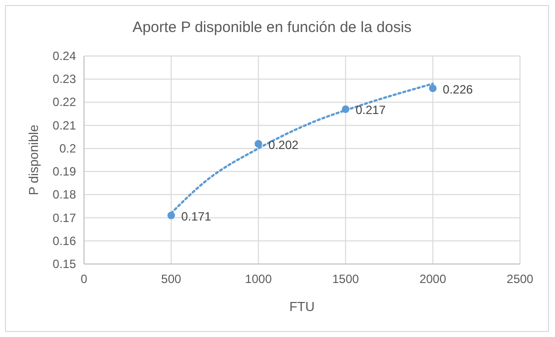  Describe the element at coordinates (346, 279) in the screenshot. I see `x-tick-label: 1500` at that location.